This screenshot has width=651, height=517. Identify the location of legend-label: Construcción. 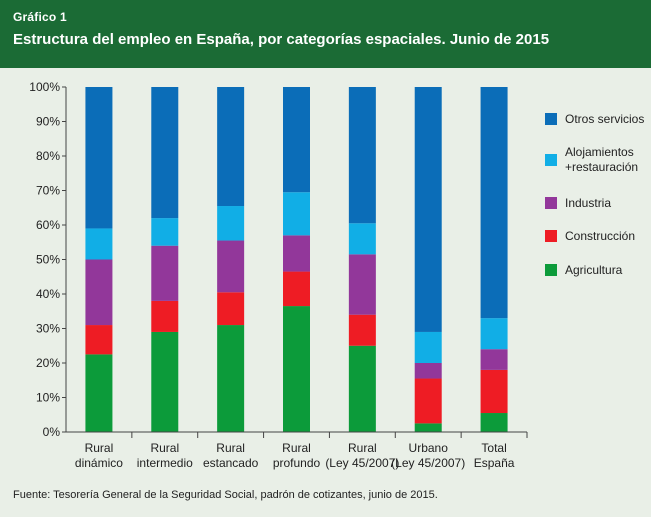
(600, 236).